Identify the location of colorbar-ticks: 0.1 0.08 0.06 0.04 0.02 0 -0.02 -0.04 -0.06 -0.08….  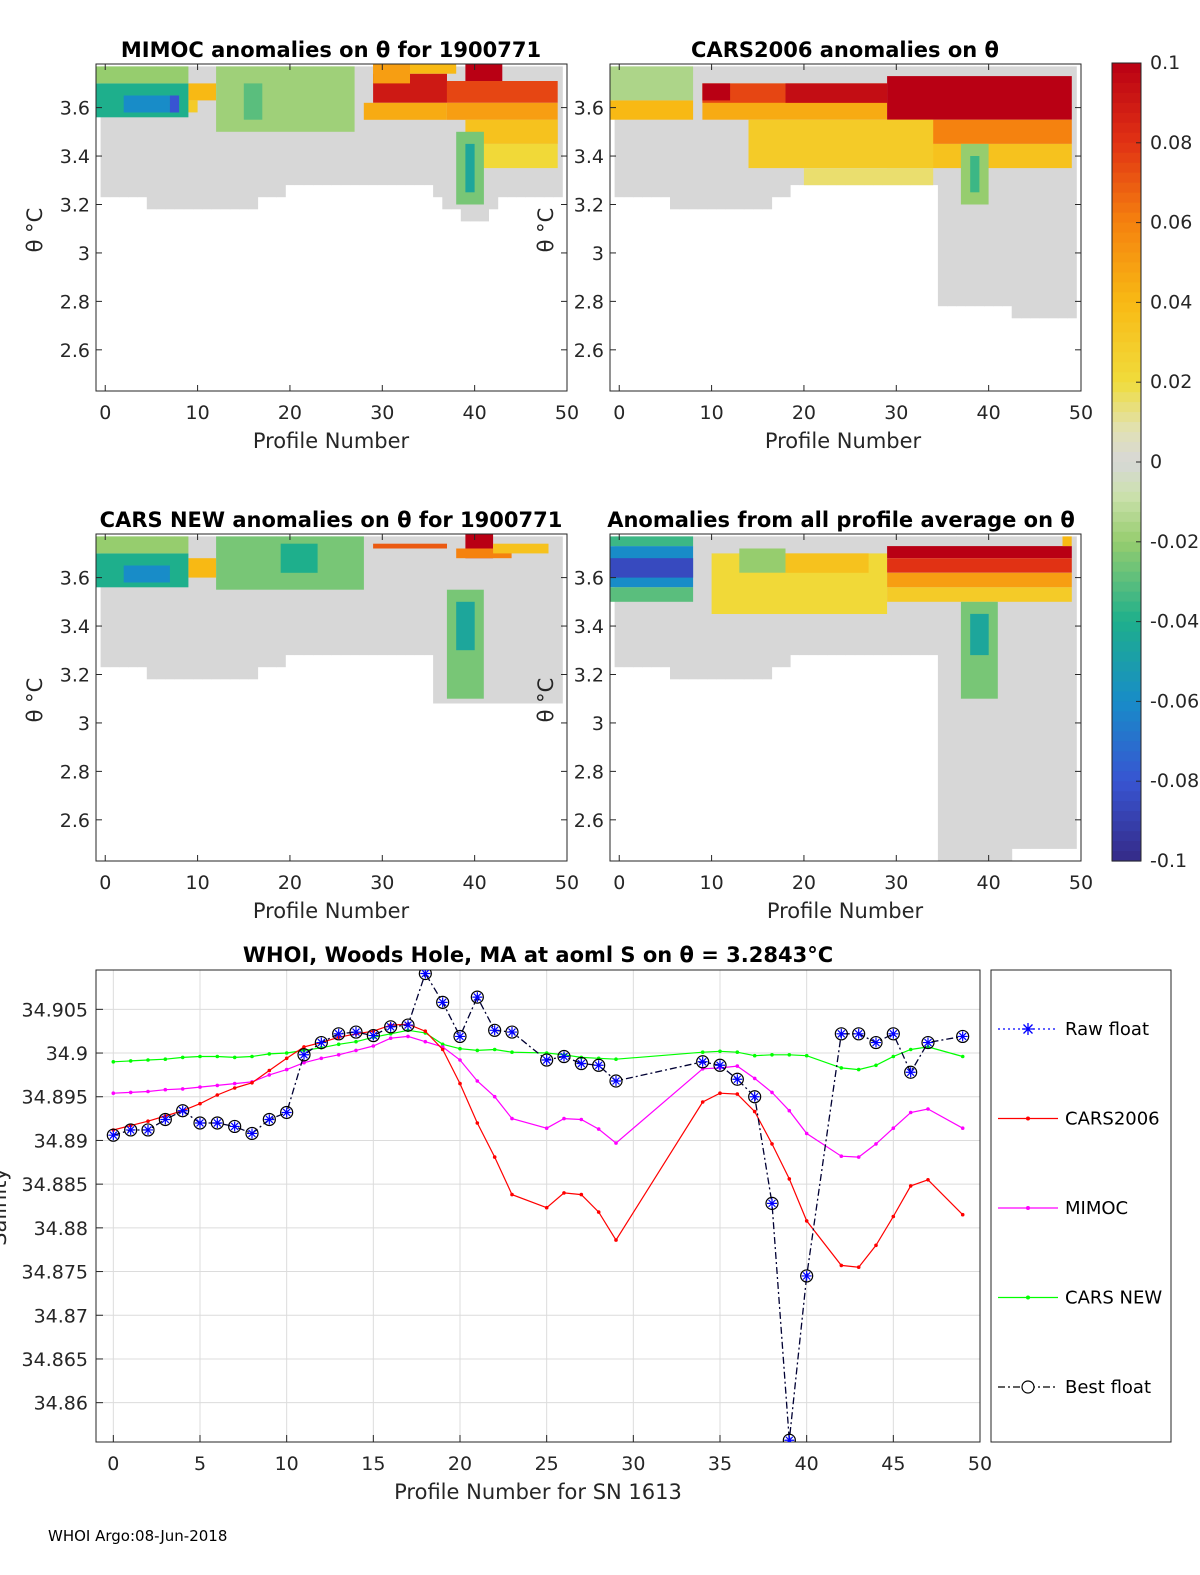
(1167, 462).